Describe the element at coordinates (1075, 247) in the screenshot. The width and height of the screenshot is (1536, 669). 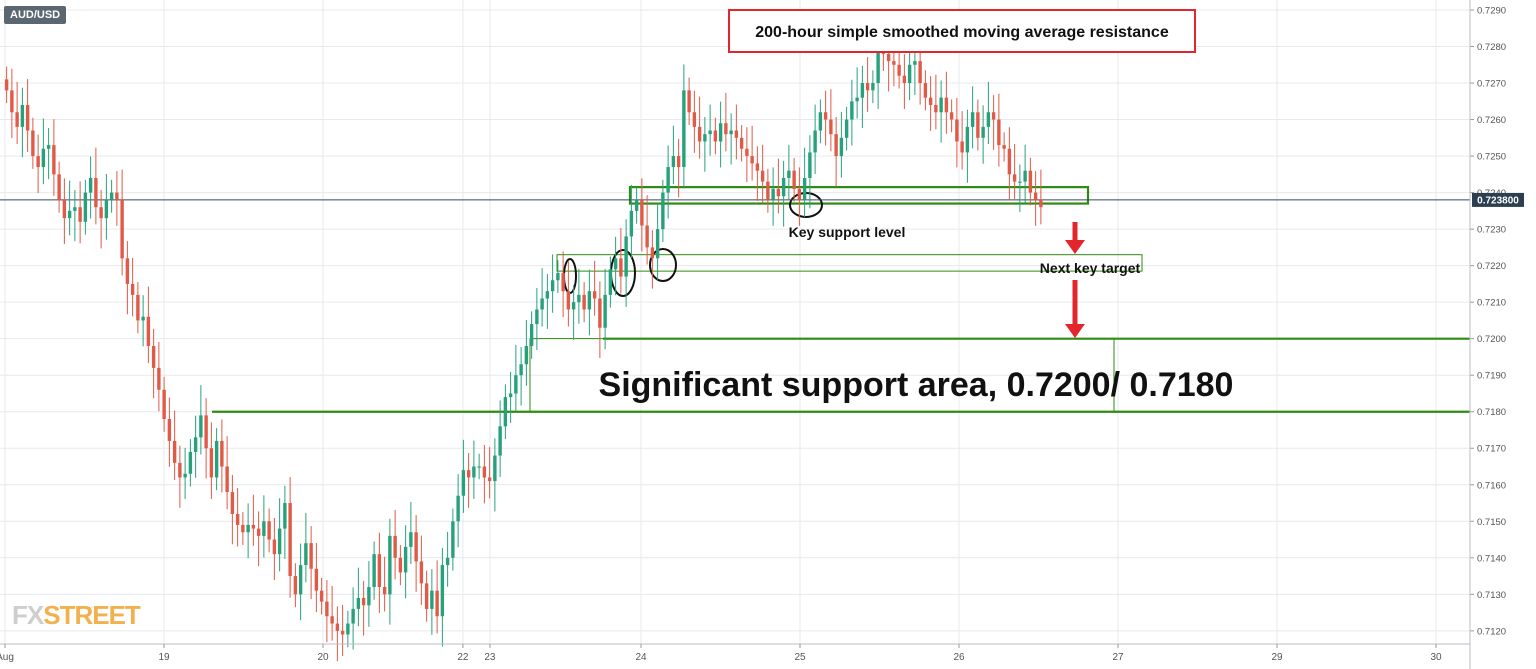
I see `down-arrow-head` at that location.